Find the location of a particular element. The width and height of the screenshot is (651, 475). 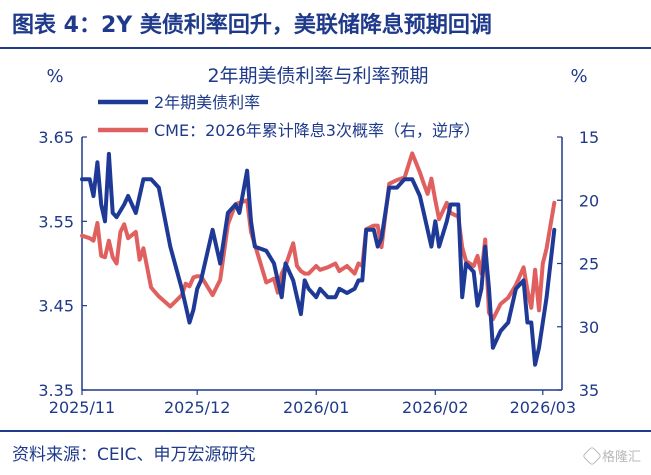

right-y-tick-label: 35 is located at coordinates (589, 390).